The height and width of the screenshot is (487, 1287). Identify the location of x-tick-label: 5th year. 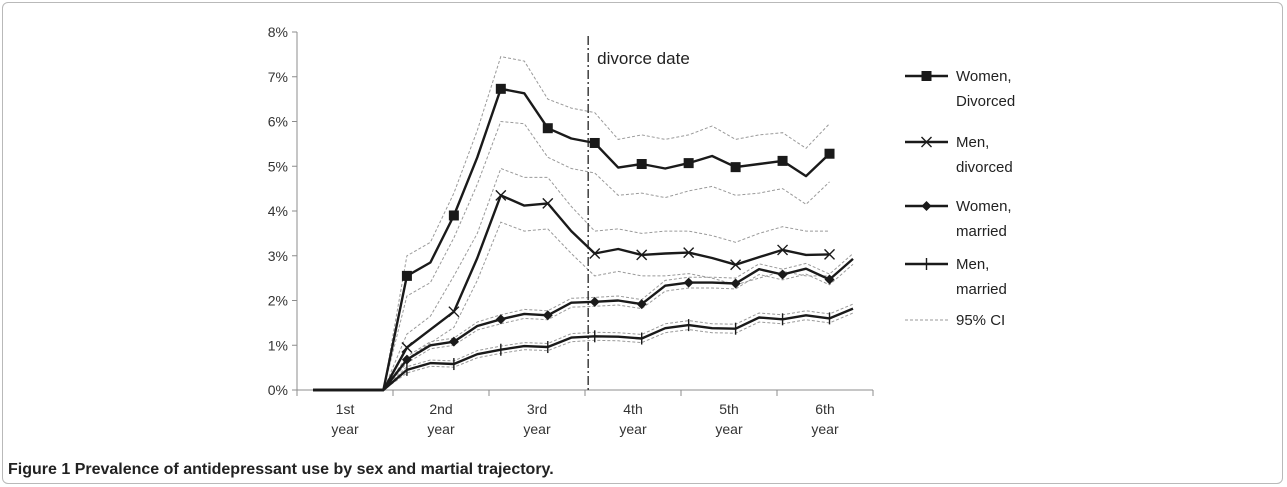
(729, 419).